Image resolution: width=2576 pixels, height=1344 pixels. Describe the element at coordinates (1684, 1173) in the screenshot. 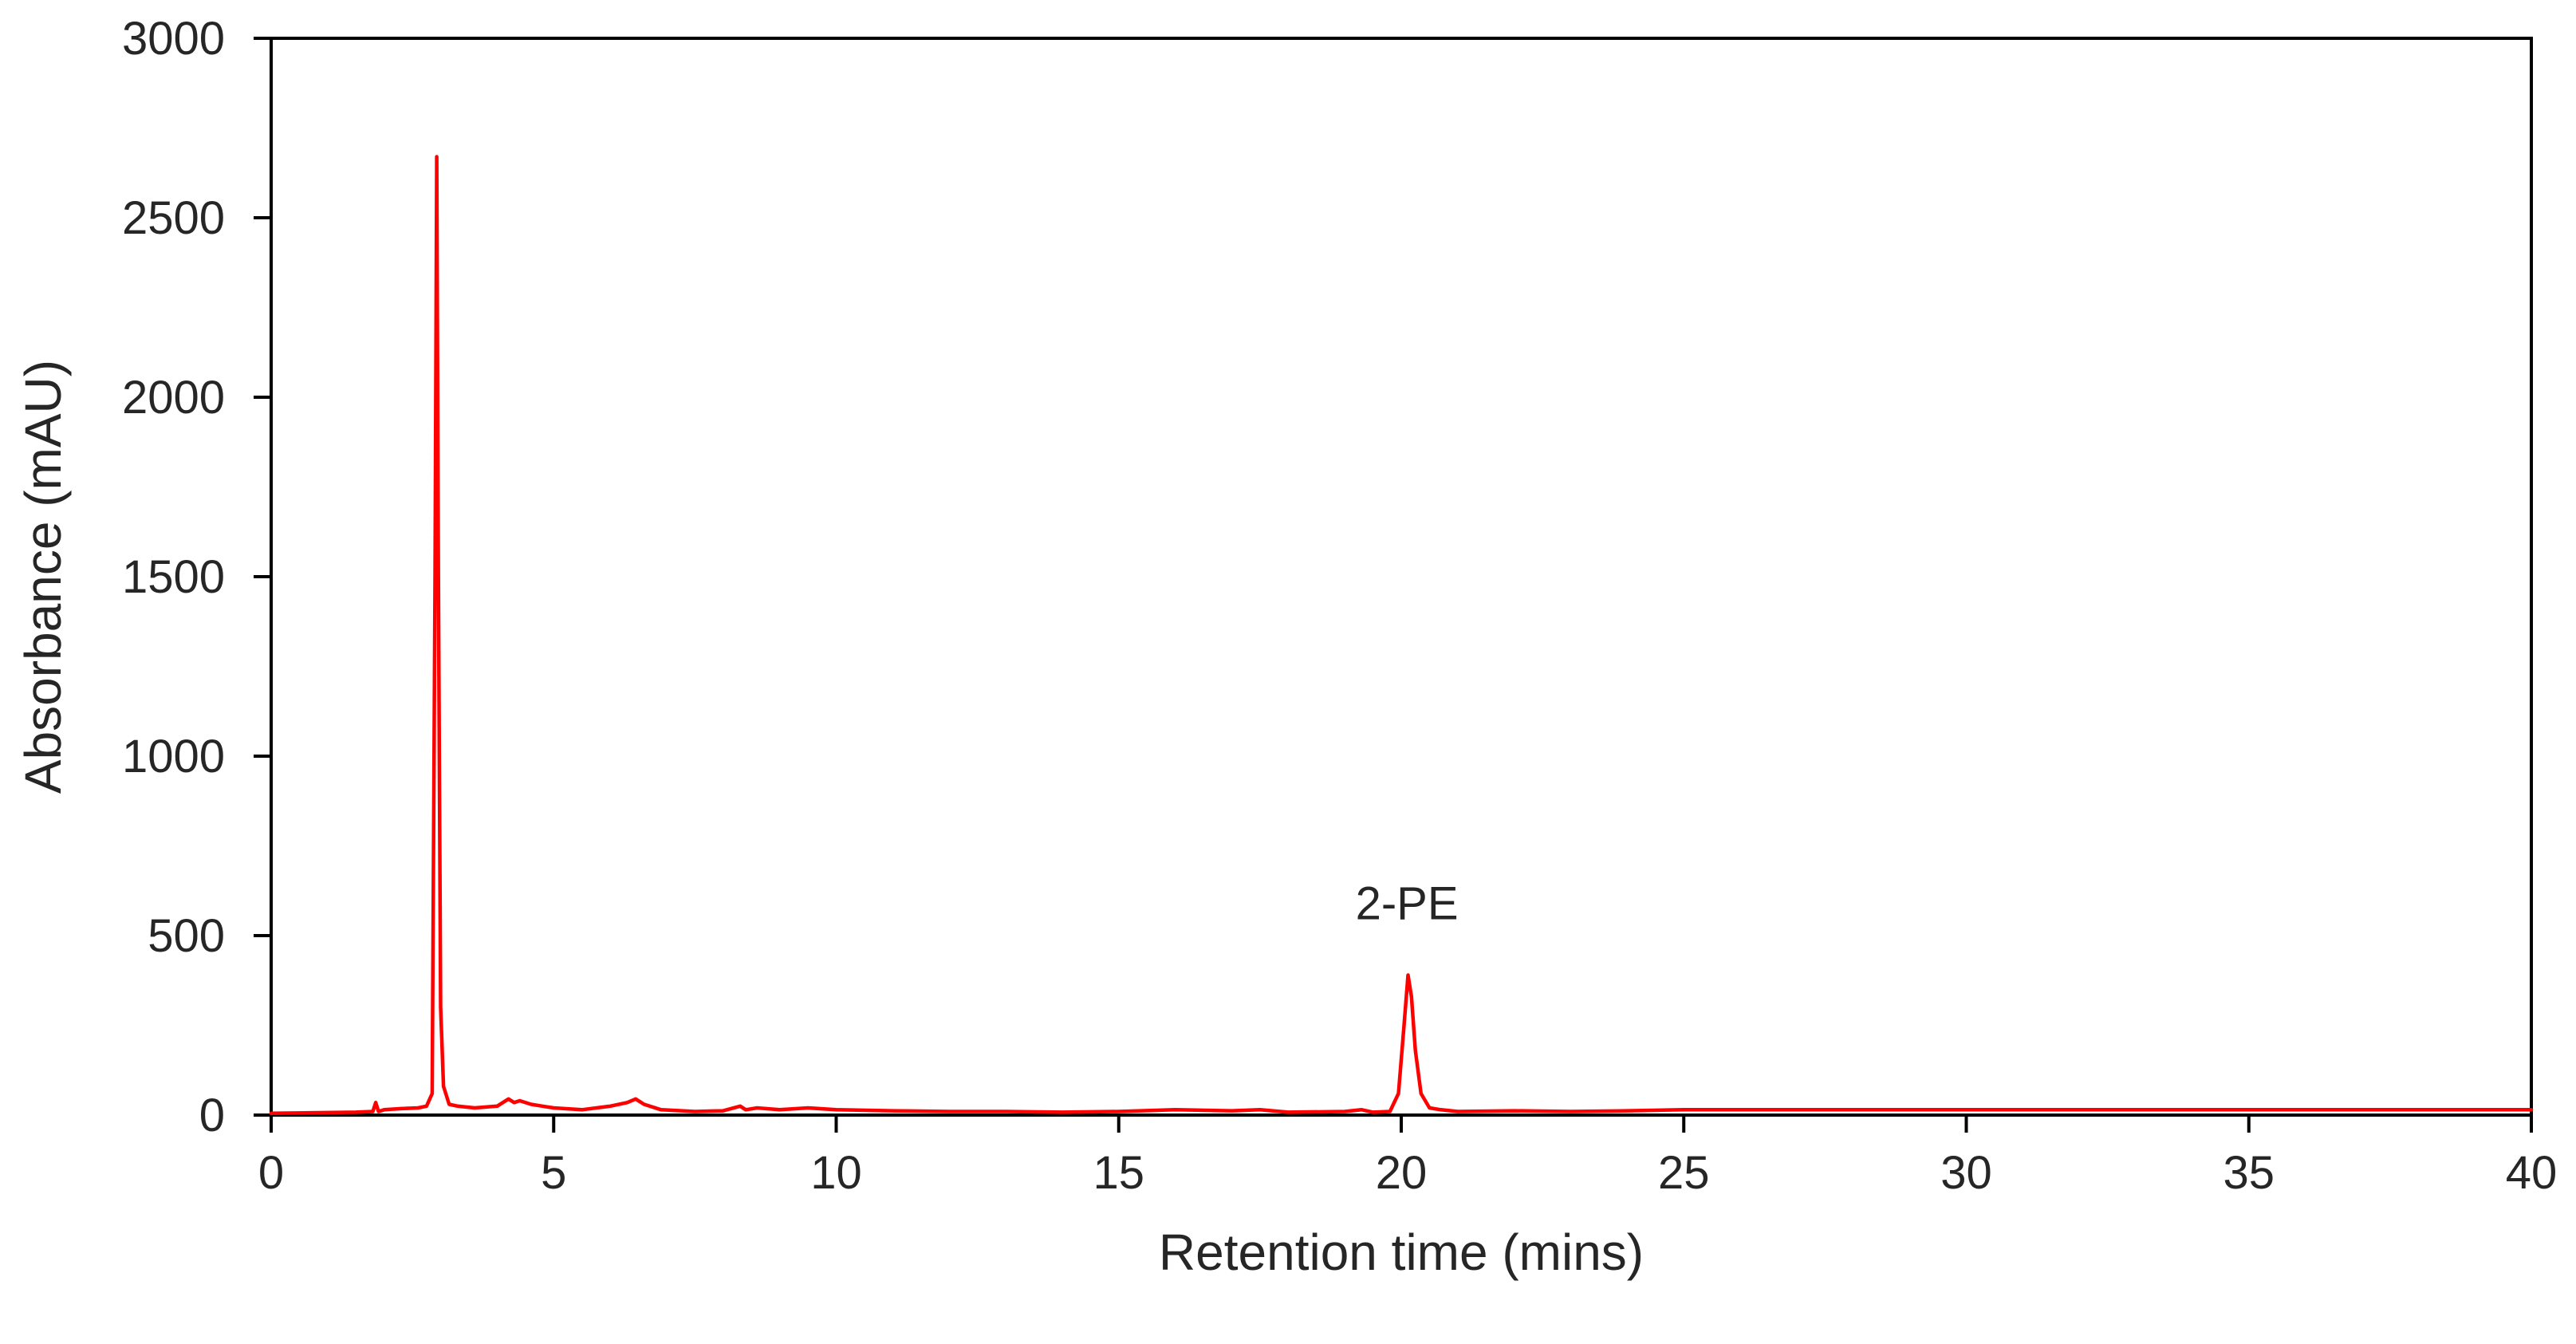

I see `x-tick-label-25: 25` at that location.